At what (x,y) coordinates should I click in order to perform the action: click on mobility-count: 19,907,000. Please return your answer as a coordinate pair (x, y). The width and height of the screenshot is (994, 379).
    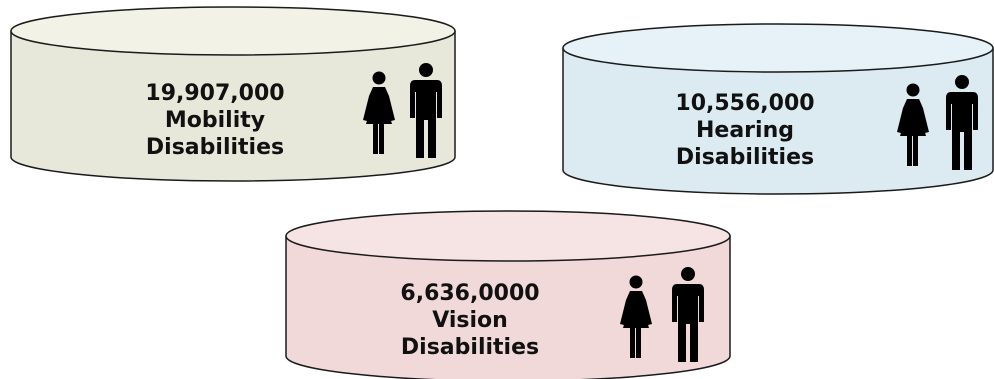
    Looking at the image, I should click on (215, 93).